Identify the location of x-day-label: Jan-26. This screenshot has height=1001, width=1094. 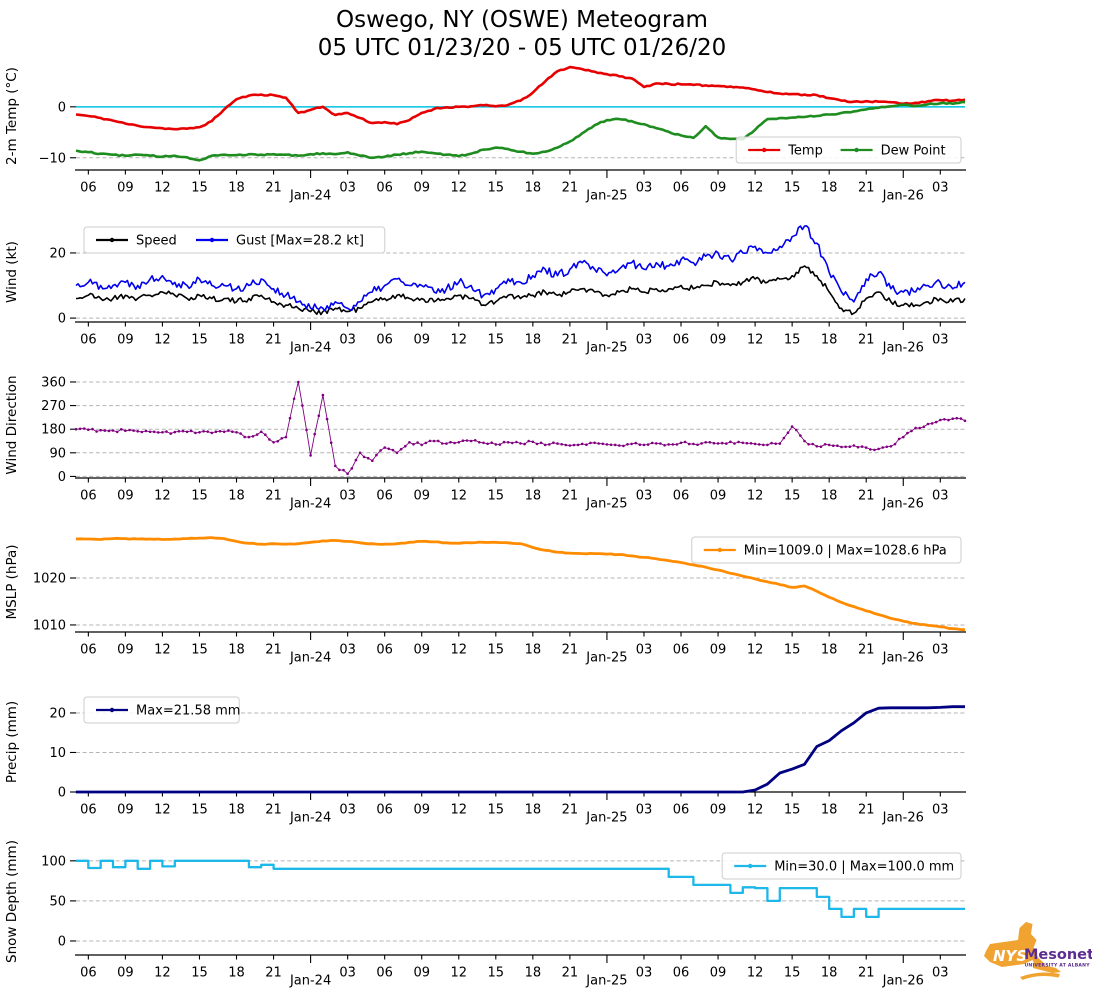
(903, 818).